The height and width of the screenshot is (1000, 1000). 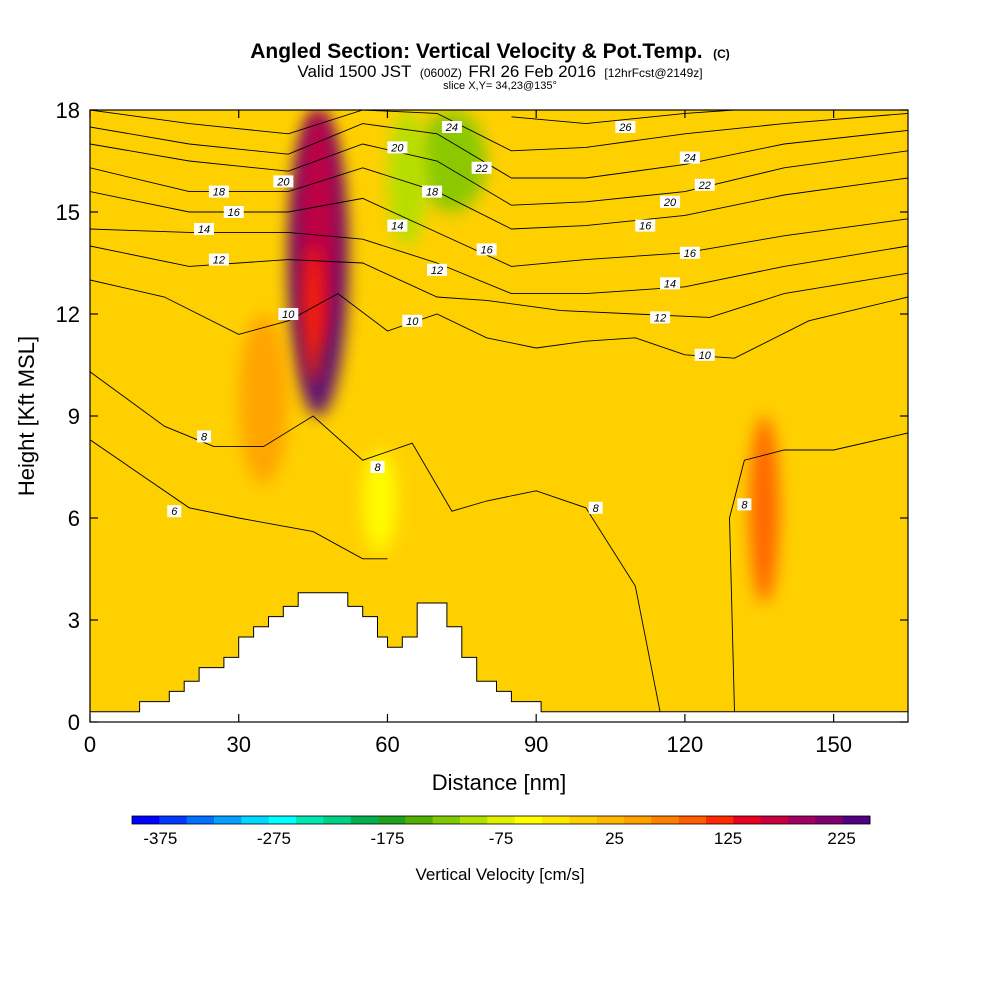 I want to click on y-tick-label: 15, so click(x=68, y=212).